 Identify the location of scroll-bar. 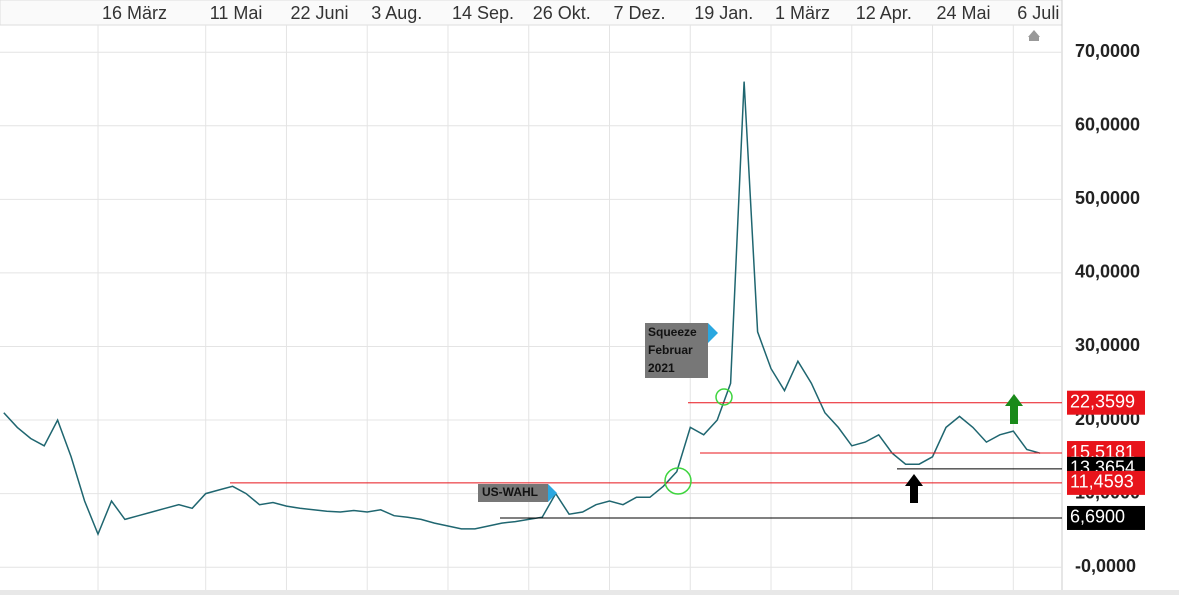
(589, 592).